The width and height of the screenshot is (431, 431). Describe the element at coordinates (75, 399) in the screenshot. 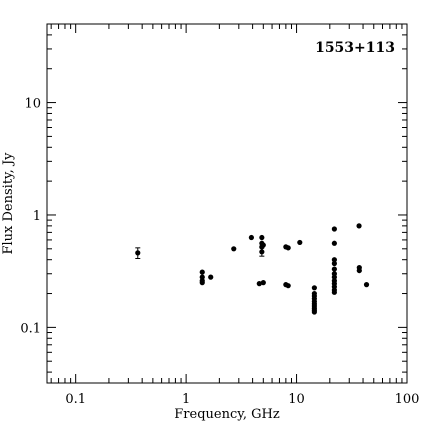

I see `x-tick-label: 0.1` at that location.